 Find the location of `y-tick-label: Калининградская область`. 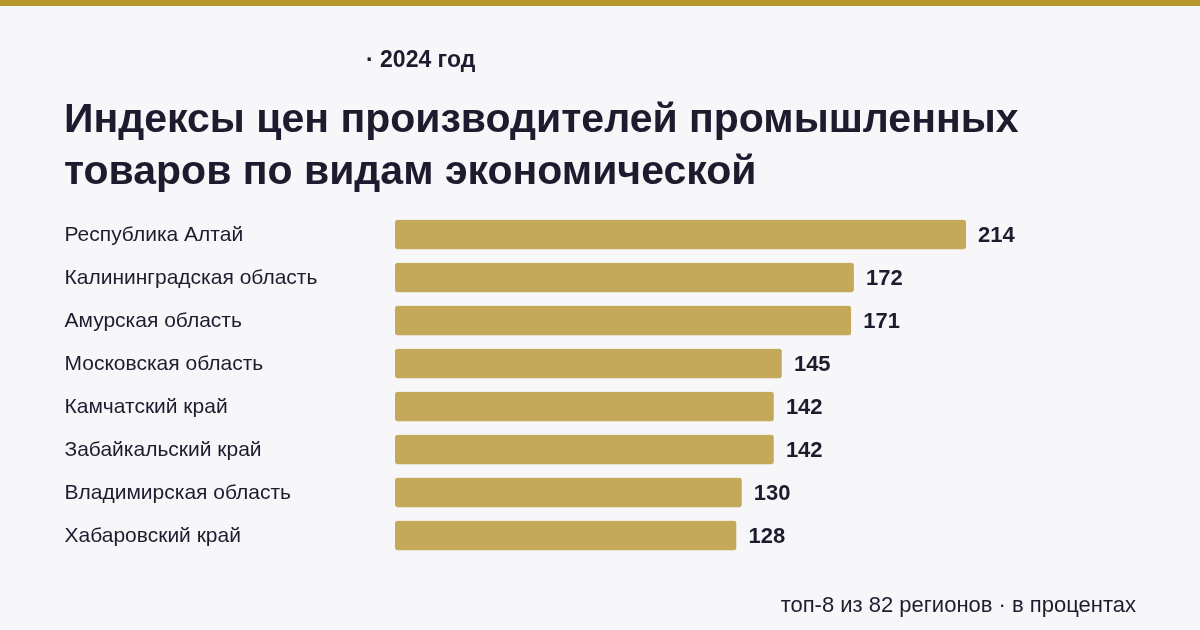

y-tick-label: Калининградская область is located at coordinates (191, 276).